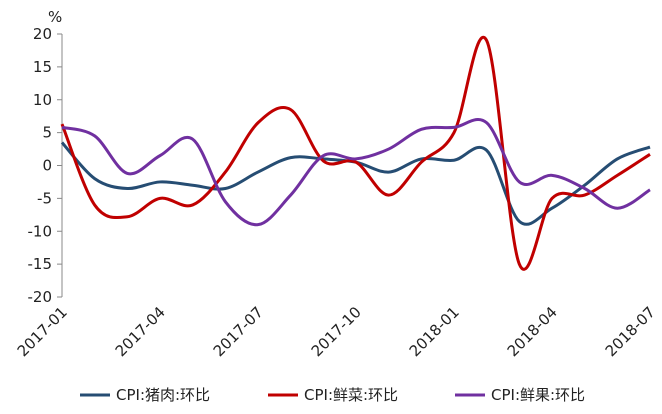 The height and width of the screenshot is (414, 662). Describe the element at coordinates (238, 331) in the screenshot. I see `x-tick-label: 2017-07` at that location.